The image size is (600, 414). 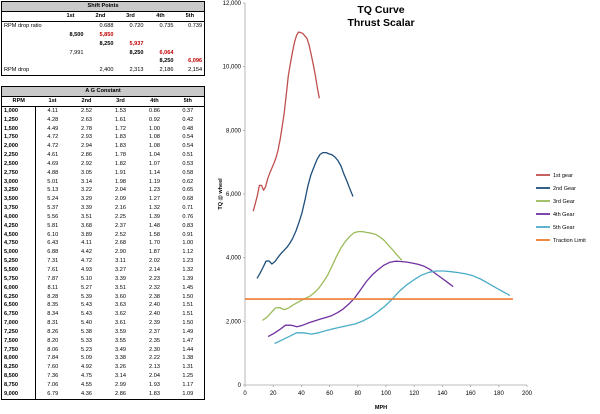 What do you see at coordinates (53, 216) in the screenshot?
I see `ag-constant-cell: 5.56` at bounding box center [53, 216].